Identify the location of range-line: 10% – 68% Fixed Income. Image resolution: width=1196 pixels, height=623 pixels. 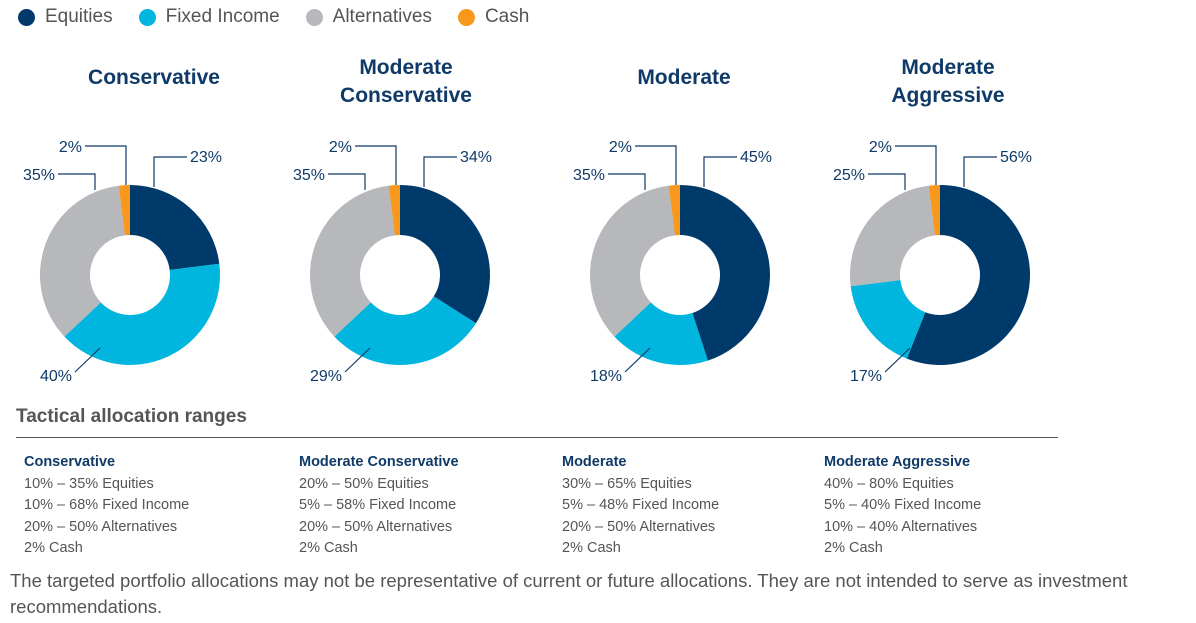
(107, 505).